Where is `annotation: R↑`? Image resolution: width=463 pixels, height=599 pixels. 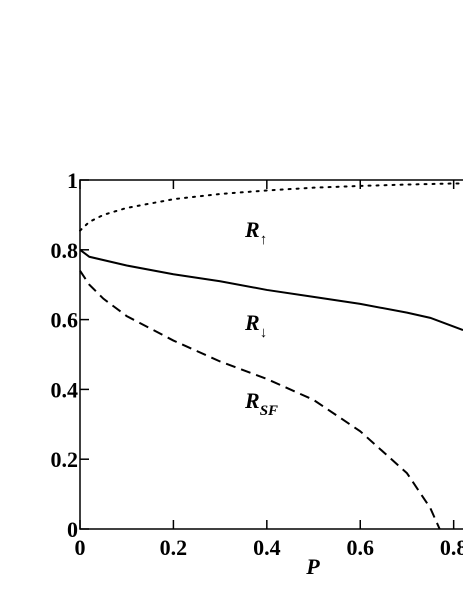
annotation: R↑ is located at coordinates (255, 232).